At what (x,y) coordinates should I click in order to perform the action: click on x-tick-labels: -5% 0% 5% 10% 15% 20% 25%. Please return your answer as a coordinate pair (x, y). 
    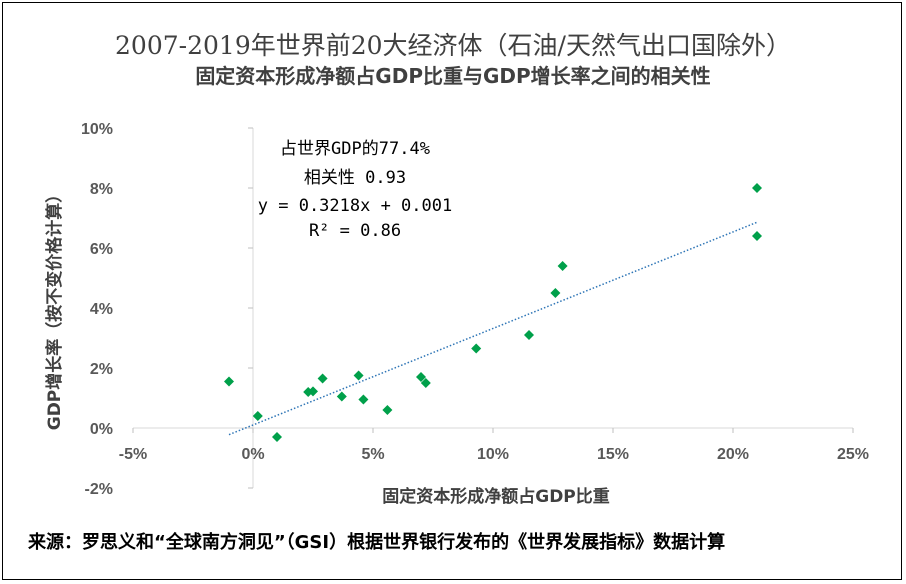
    Looking at the image, I should click on (494, 454).